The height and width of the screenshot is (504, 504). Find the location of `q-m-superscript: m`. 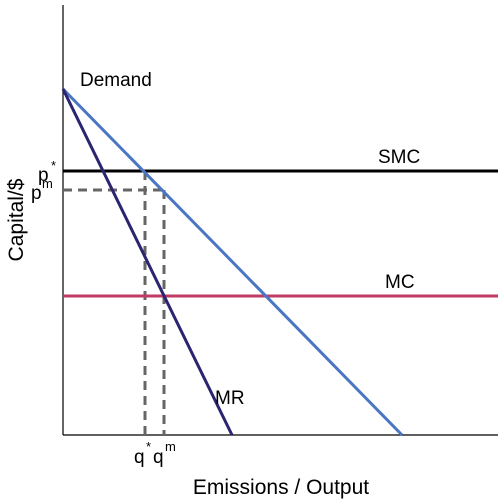

q-m-superscript: m is located at coordinates (170, 446).